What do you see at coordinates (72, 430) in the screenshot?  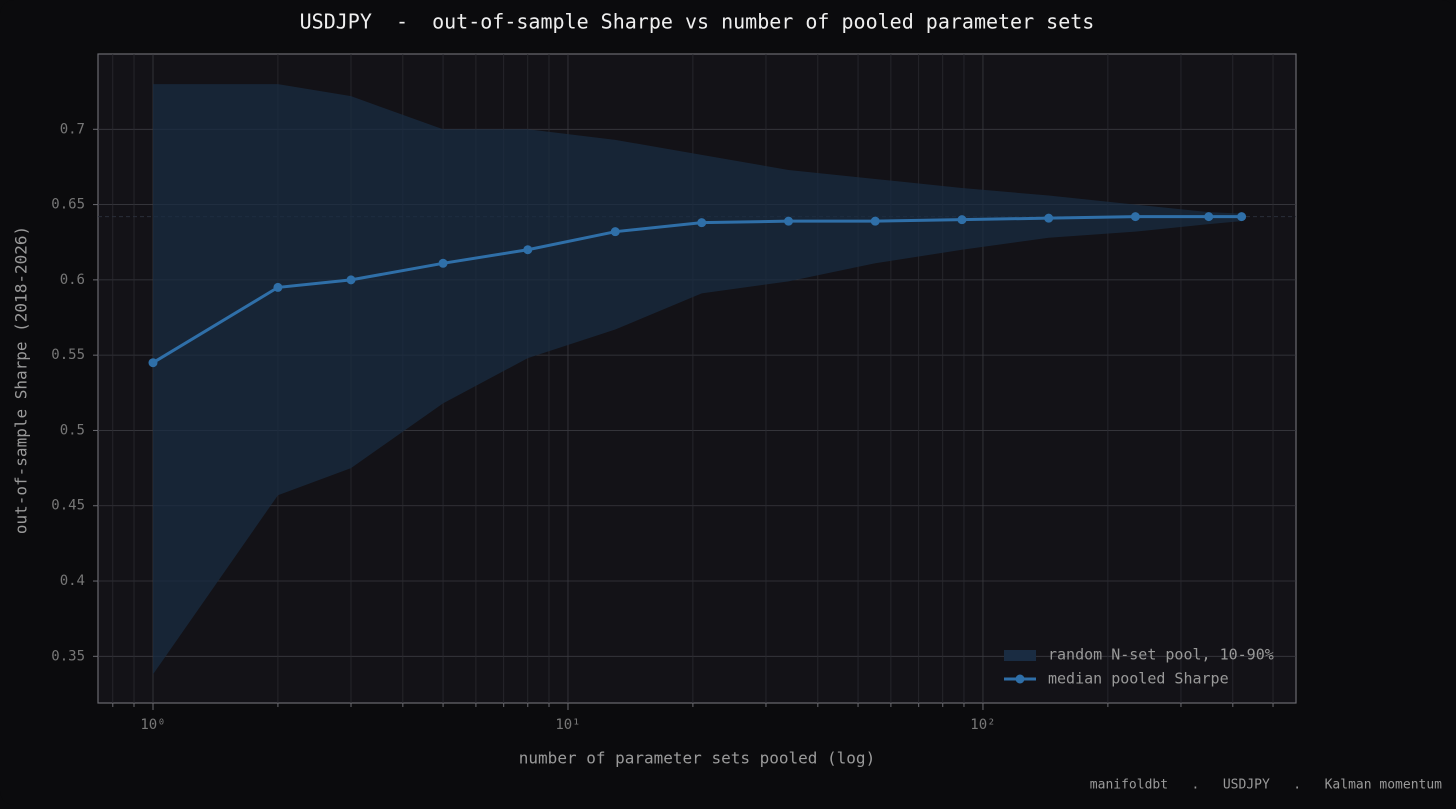 I see `y-tick-label: 0.5` at bounding box center [72, 430].